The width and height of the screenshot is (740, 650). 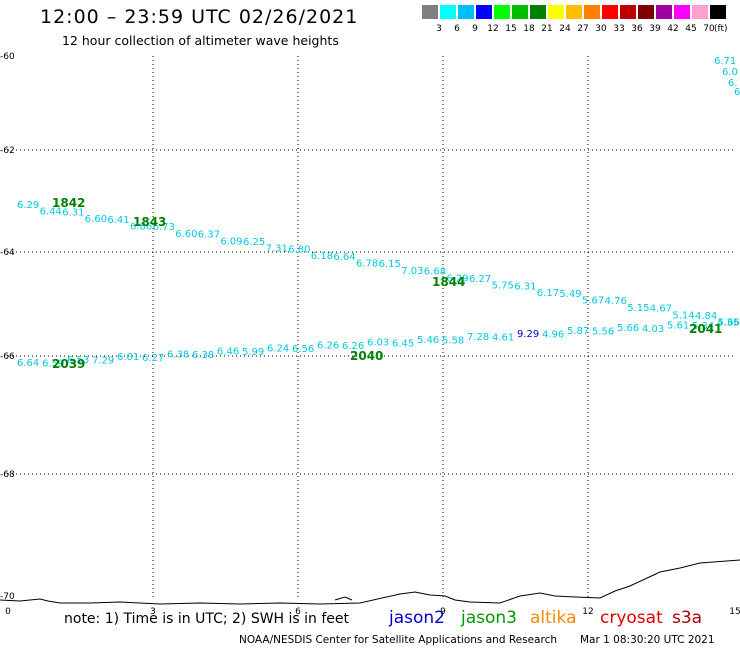 I want to click on wave-height-label: 6.18, so click(x=322, y=256).